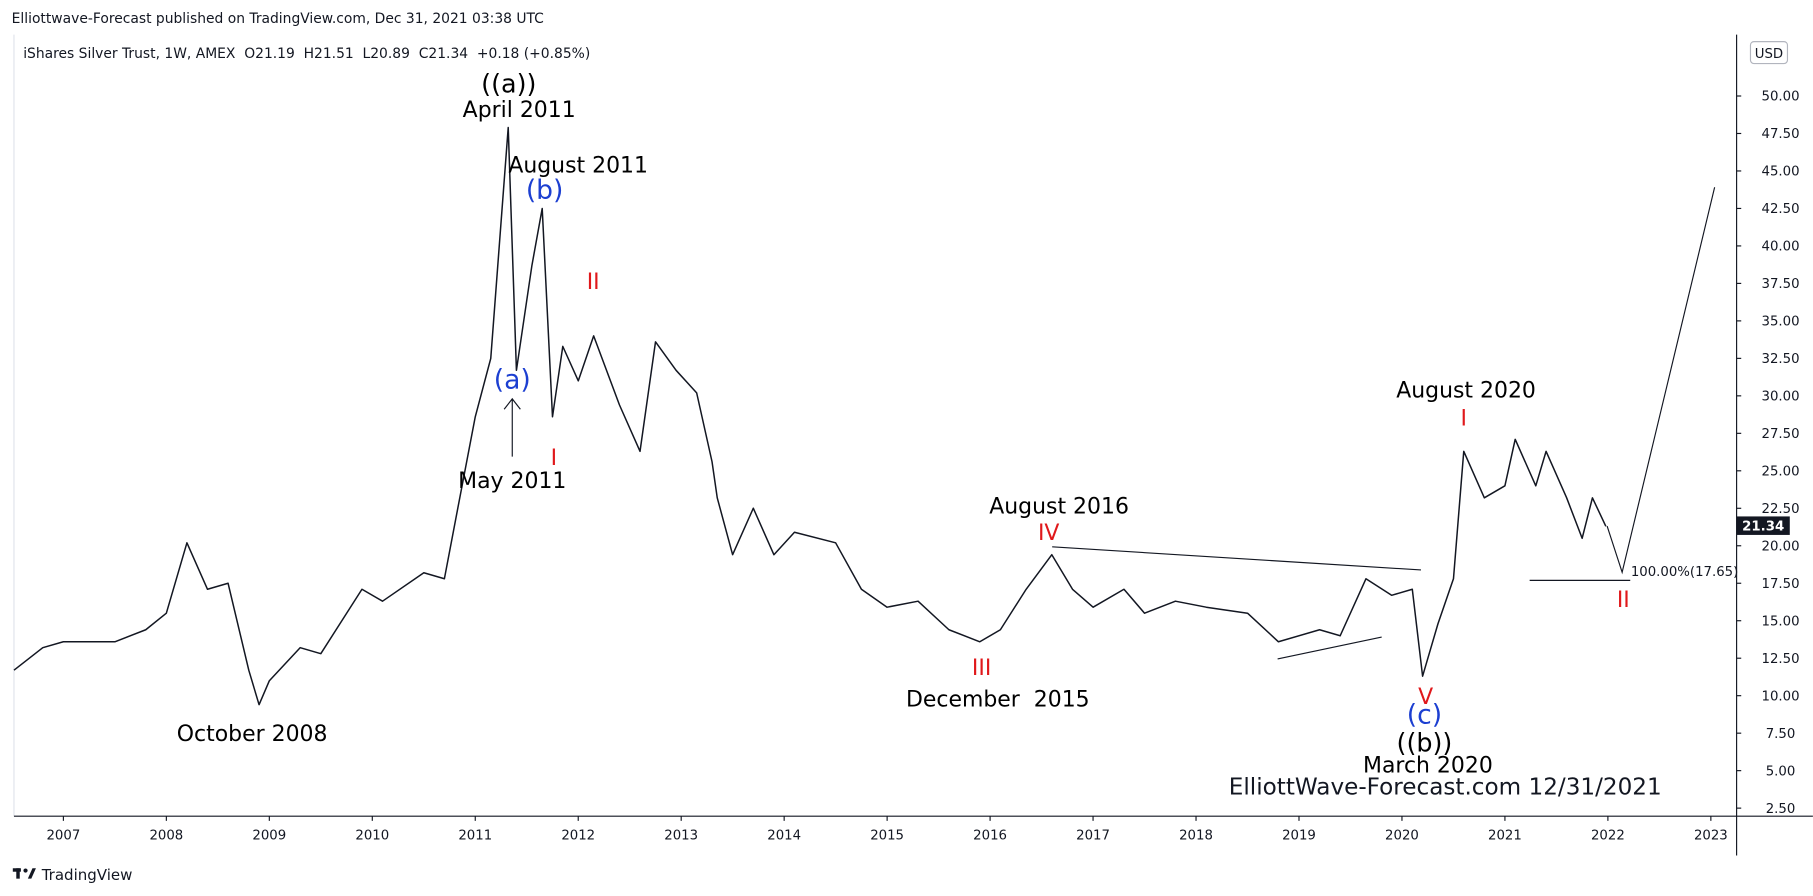 The image size is (1813, 896). What do you see at coordinates (1781, 771) in the screenshot?
I see `y-tick-label: 5.00` at bounding box center [1781, 771].